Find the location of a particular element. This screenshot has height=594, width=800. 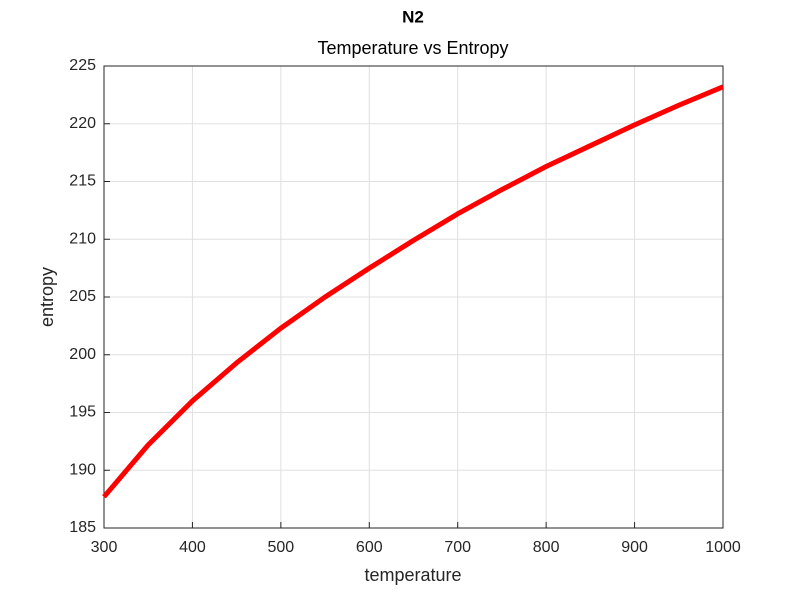

x-tick-label: 300 is located at coordinates (104, 547).